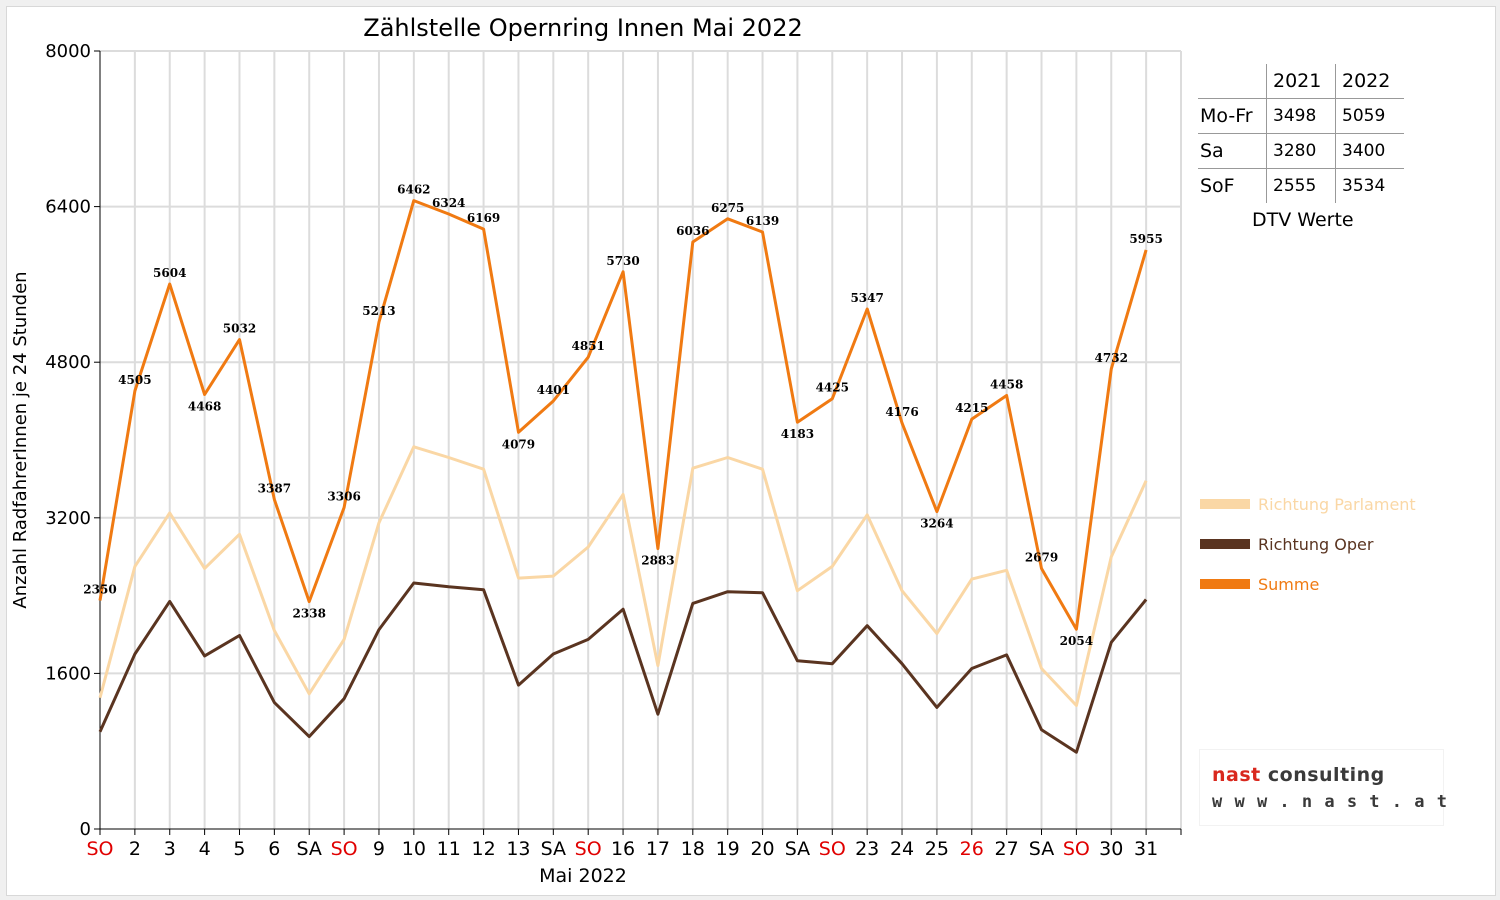 The image size is (1500, 900). I want to click on data-label: 4183, so click(797, 434).